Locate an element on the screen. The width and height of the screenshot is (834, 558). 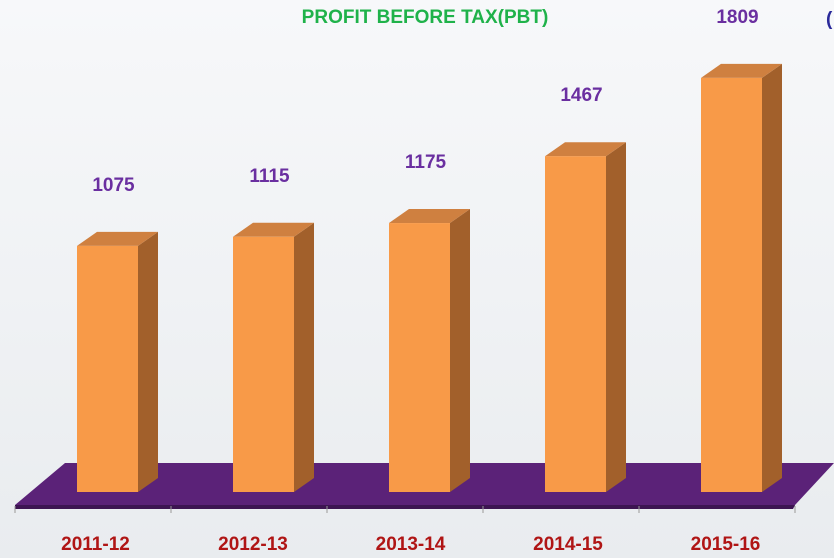
x-tick-label: 2014-15 is located at coordinates (568, 544).